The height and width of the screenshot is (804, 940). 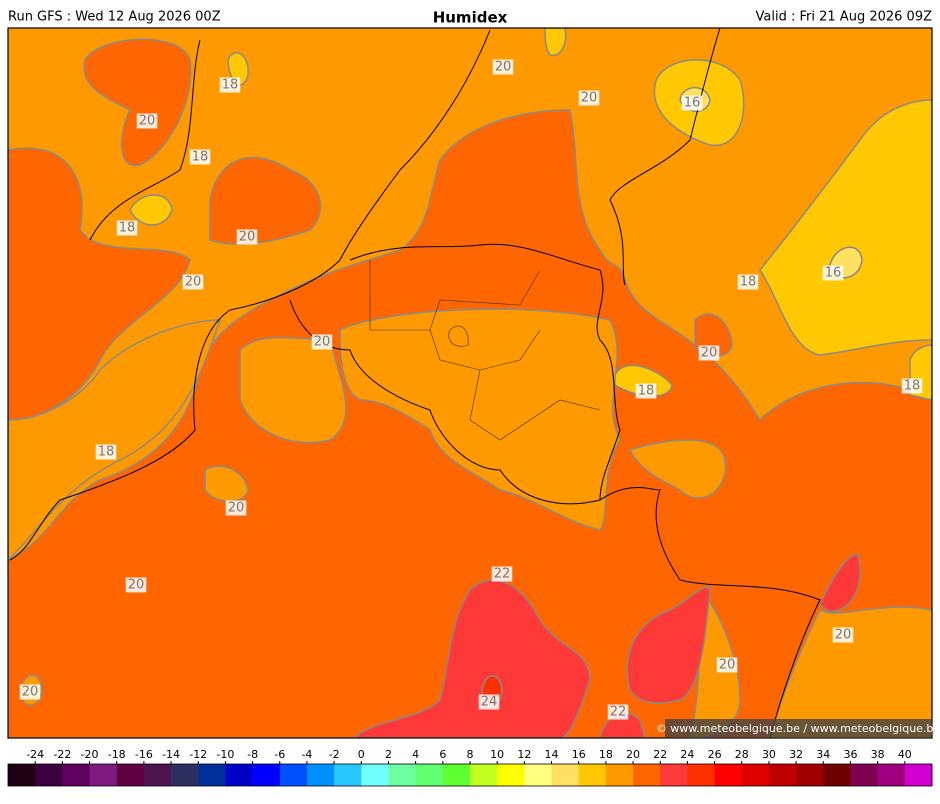 What do you see at coordinates (687, 754) in the screenshot?
I see `colorbar-tick-label: 24` at bounding box center [687, 754].